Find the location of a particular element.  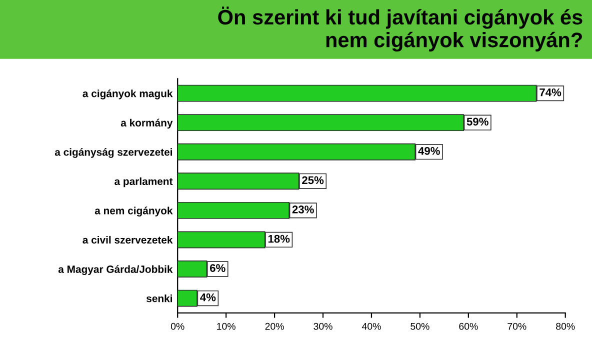

data-label: 25% is located at coordinates (313, 180).